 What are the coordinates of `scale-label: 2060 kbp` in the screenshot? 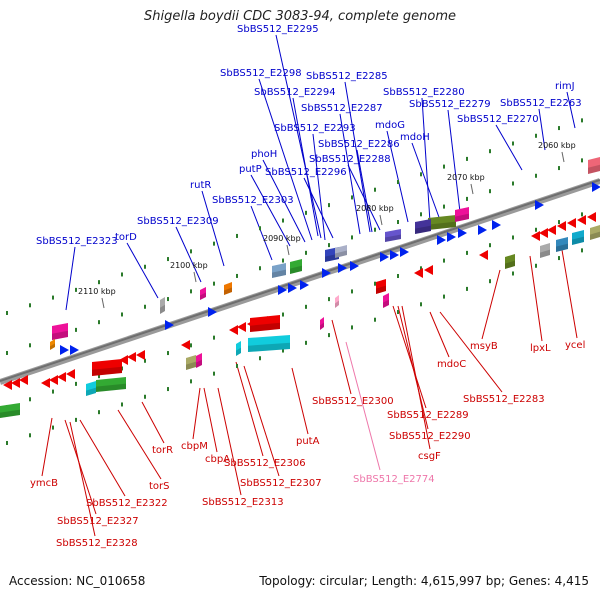 It's located at (557, 145).